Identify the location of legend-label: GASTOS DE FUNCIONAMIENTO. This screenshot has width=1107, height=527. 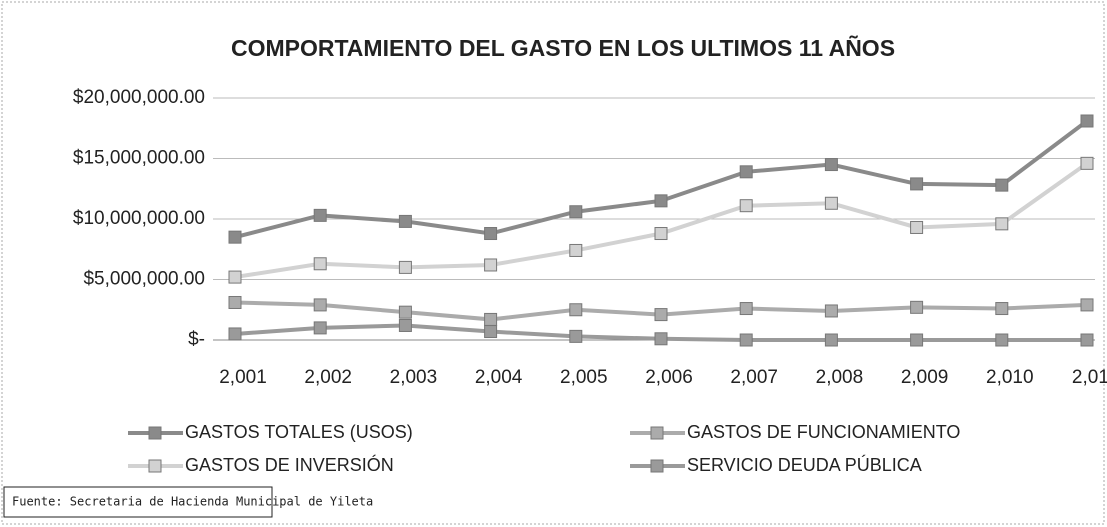
(823, 432).